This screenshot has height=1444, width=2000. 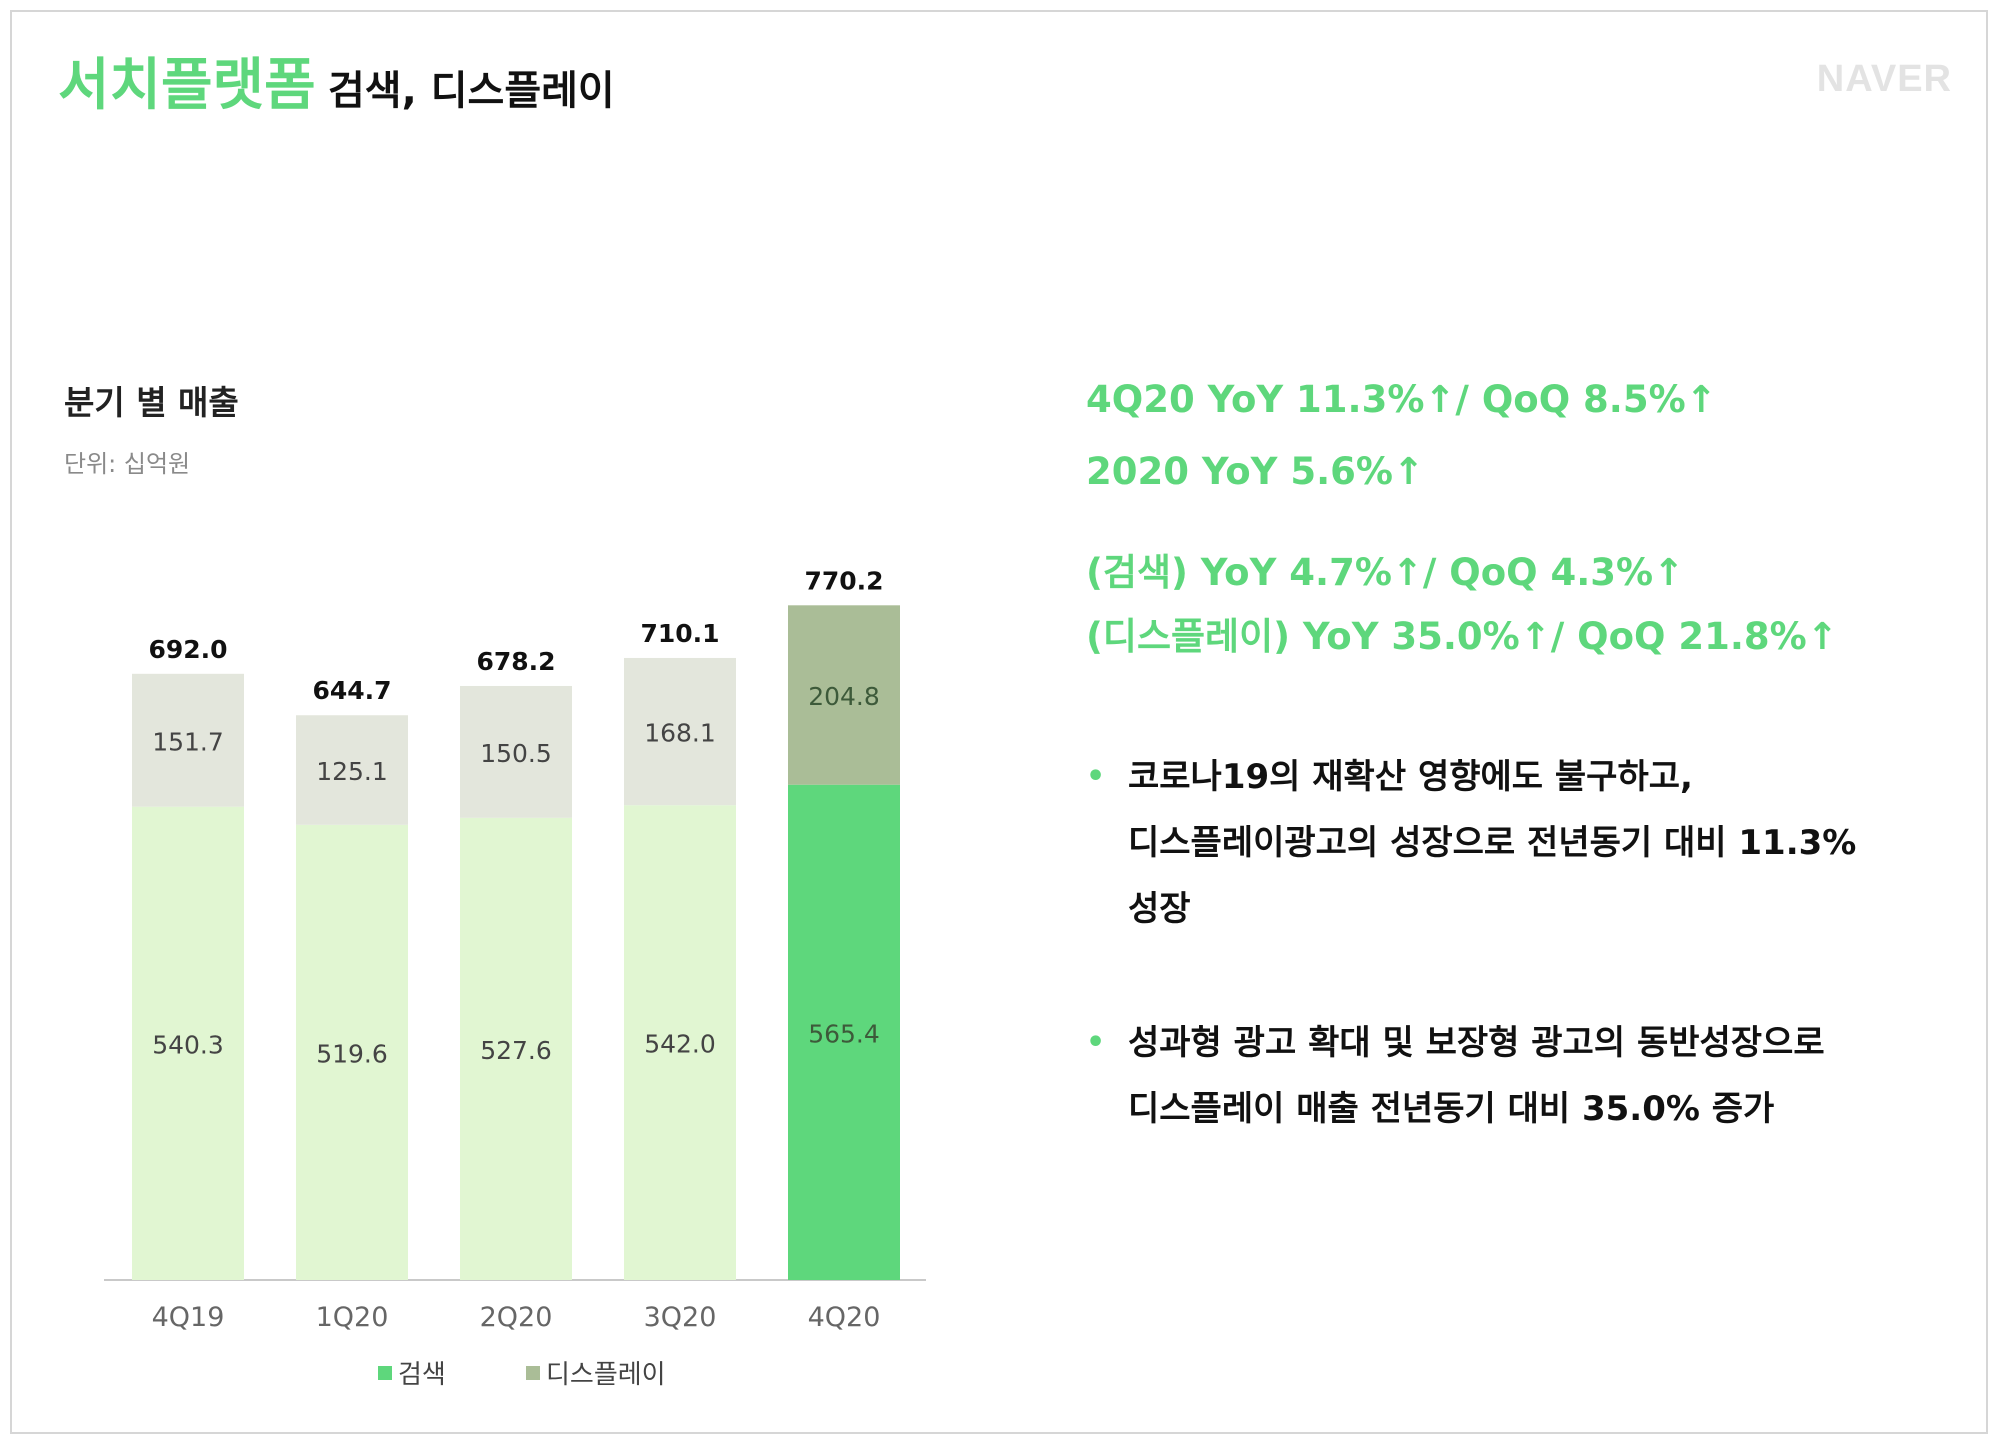 What do you see at coordinates (127, 464) in the screenshot?
I see `chart-unit-label: 단위: 십억원` at bounding box center [127, 464].